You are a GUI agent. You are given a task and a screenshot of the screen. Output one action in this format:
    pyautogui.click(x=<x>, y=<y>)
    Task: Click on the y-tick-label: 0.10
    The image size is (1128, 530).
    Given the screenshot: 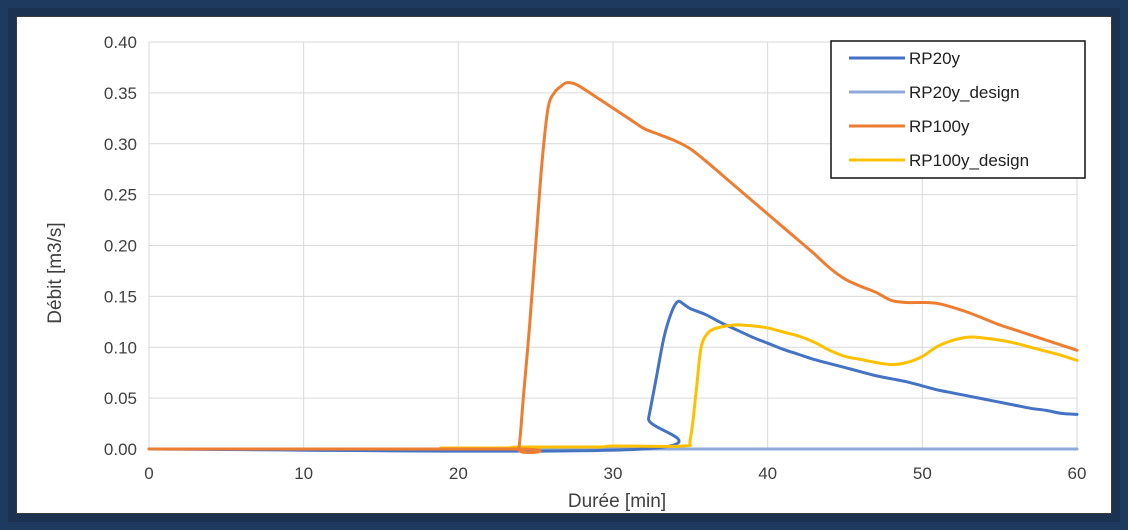 What is the action you would take?
    pyautogui.click(x=120, y=347)
    